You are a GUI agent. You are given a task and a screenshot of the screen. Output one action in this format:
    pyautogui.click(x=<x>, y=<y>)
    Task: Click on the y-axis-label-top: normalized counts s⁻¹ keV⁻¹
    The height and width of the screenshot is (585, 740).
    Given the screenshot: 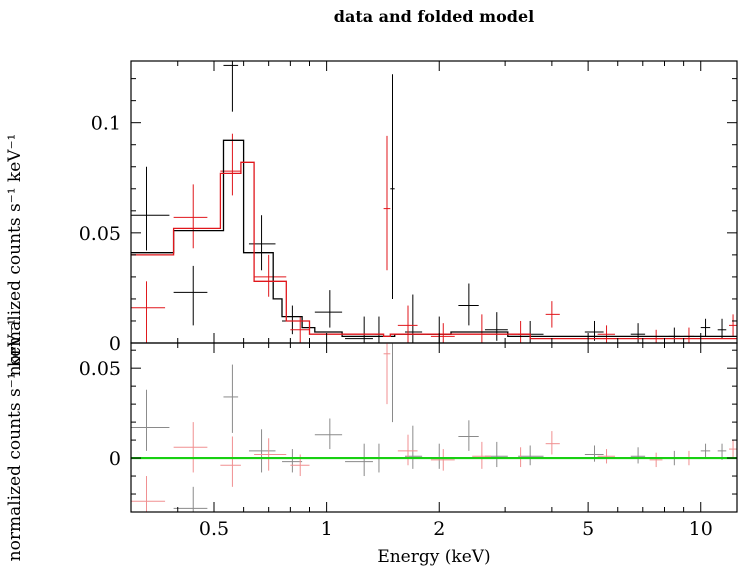 What is the action you would take?
    pyautogui.click(x=15, y=255)
    